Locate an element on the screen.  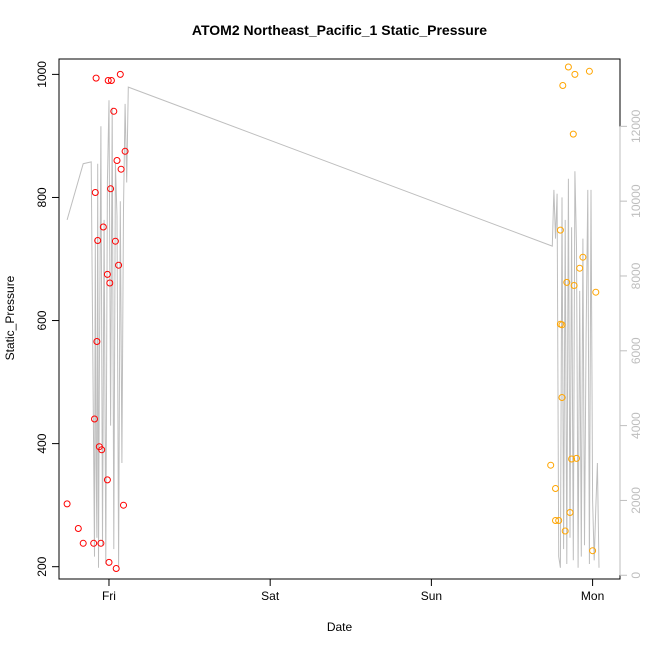
x-tick-label: Fri is located at coordinates (109, 596).